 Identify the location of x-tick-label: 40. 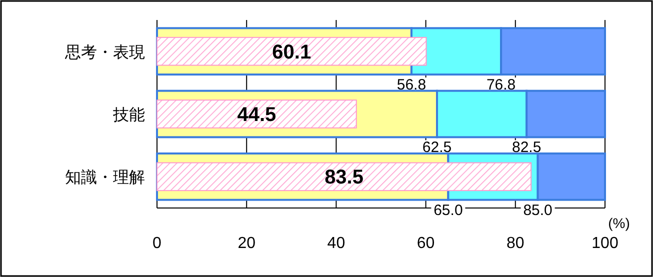
(336, 243).